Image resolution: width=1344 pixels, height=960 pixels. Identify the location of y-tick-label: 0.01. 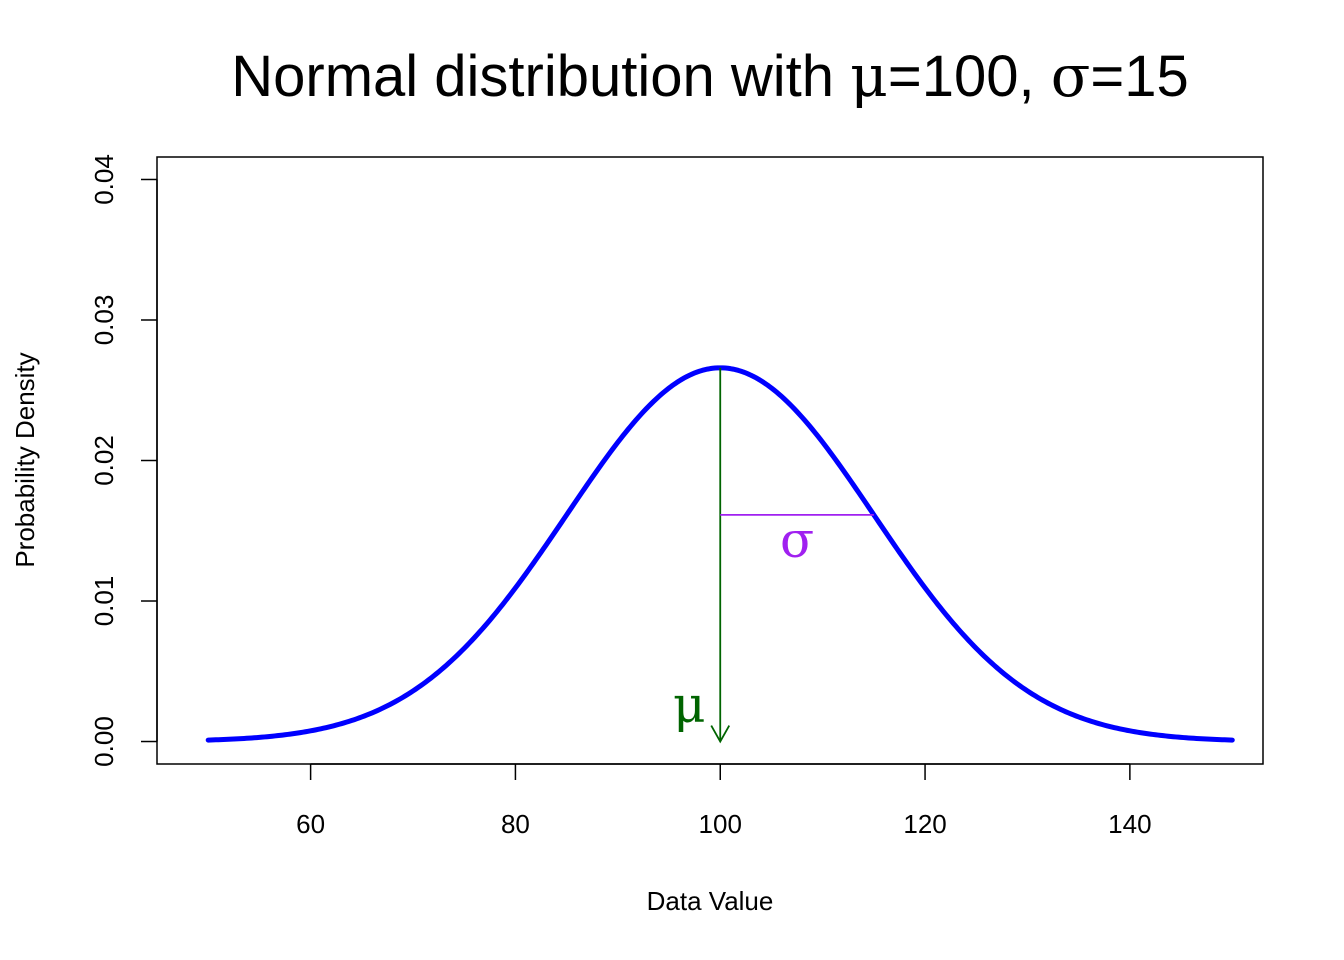
(104, 601).